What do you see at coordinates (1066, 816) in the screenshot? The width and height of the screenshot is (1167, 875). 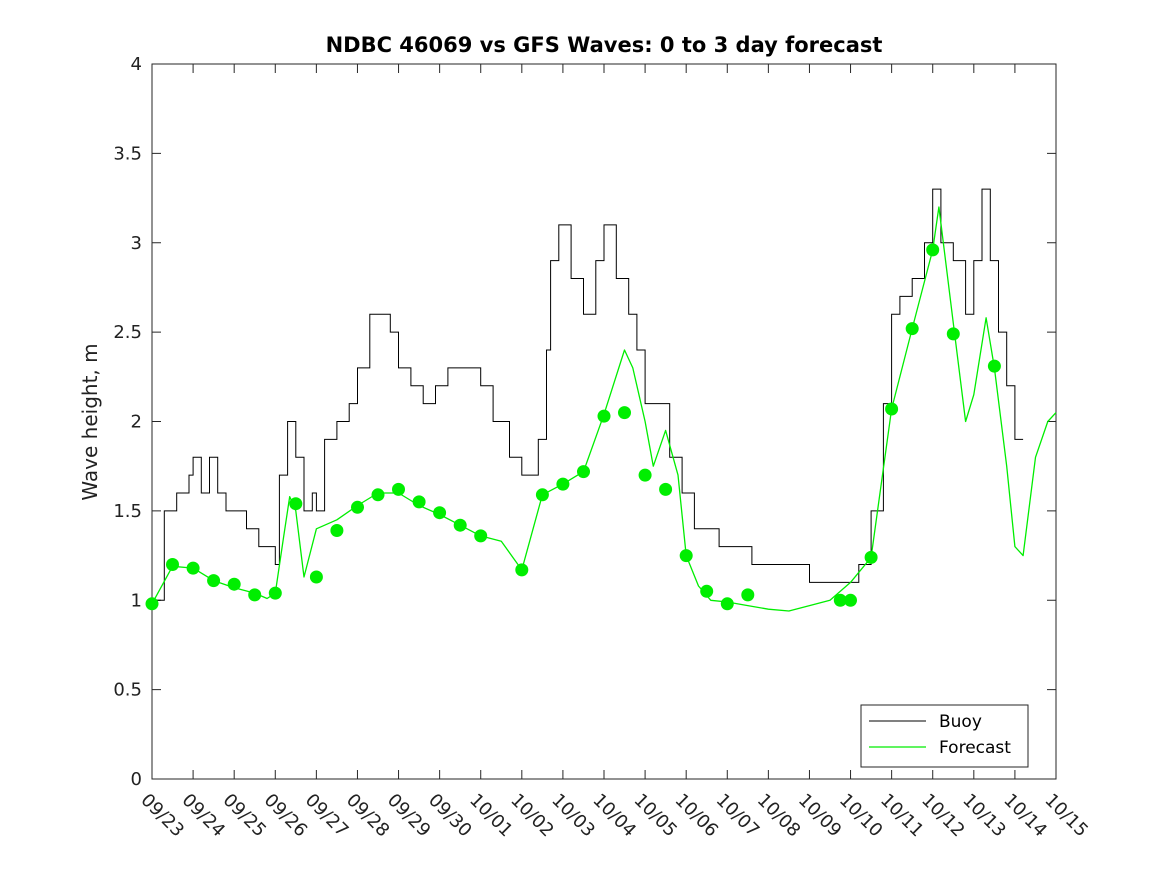 I see `x-tick-label: 10/15` at bounding box center [1066, 816].